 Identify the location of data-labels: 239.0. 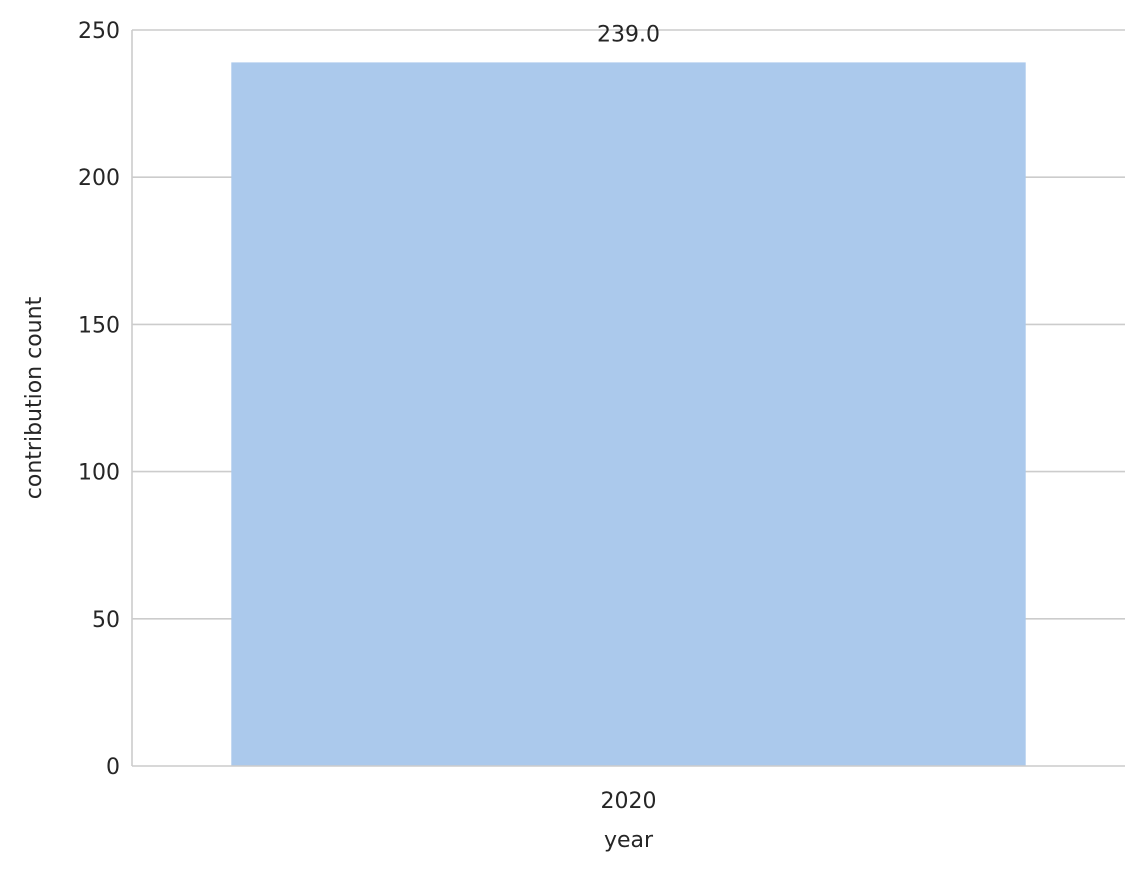
(628, 34).